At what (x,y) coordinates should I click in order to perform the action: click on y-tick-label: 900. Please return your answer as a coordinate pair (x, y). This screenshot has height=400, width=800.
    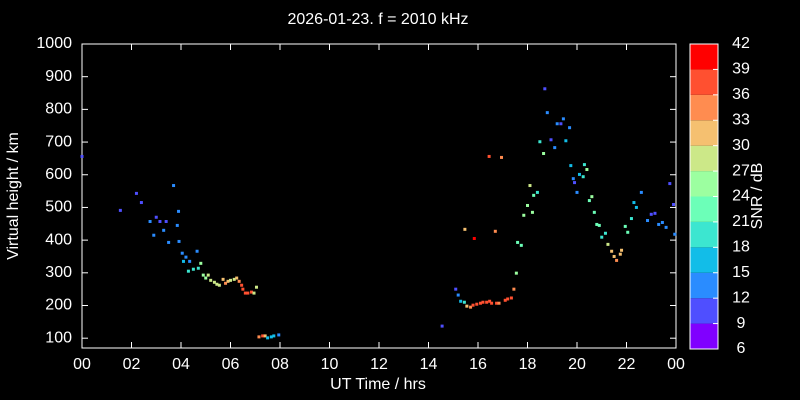
    Looking at the image, I should click on (58, 76).